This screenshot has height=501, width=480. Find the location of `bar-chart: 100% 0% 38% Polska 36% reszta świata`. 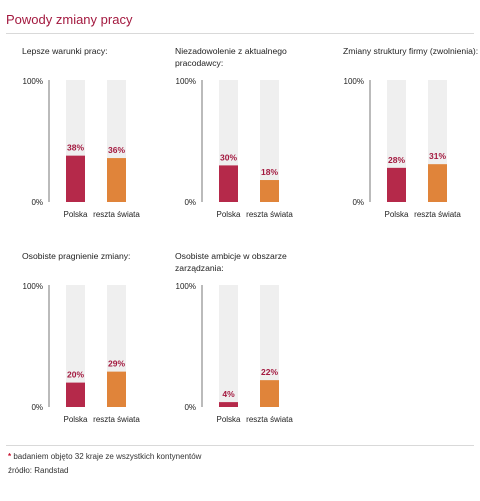

bar-chart: 100% 0% 38% Polska 36% reszta świata is located at coordinates (82, 148).